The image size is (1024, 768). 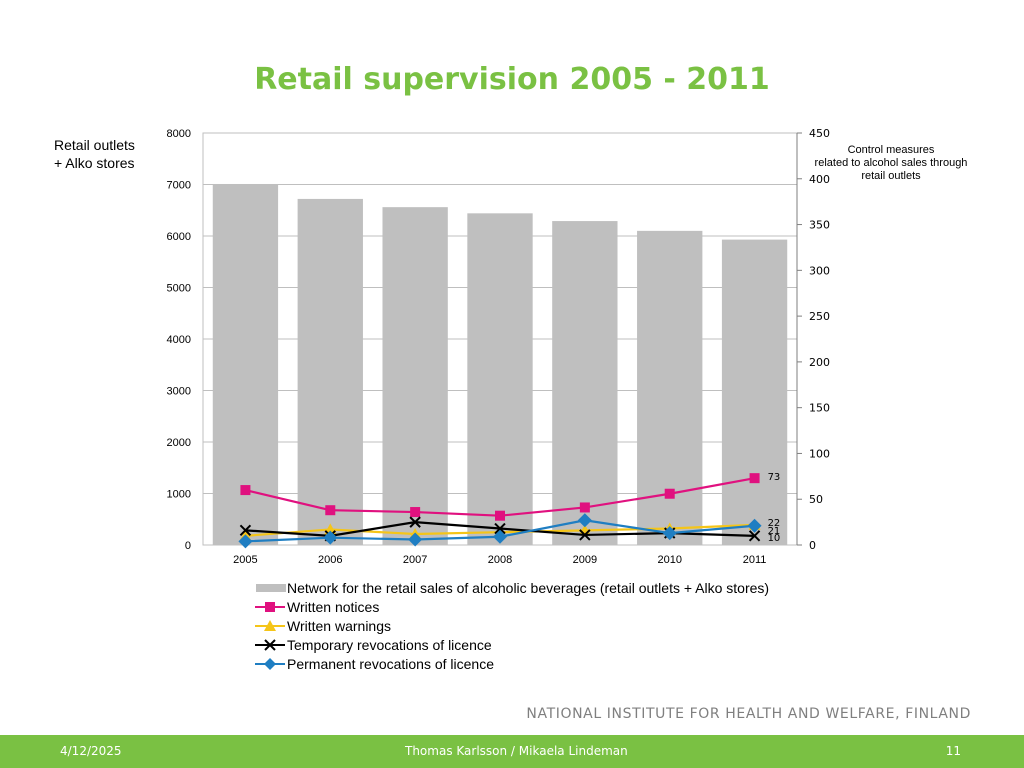 What do you see at coordinates (511, 644) in the screenshot?
I see `legend-item-temporary-revocations: Temporary revocations of licence` at bounding box center [511, 644].